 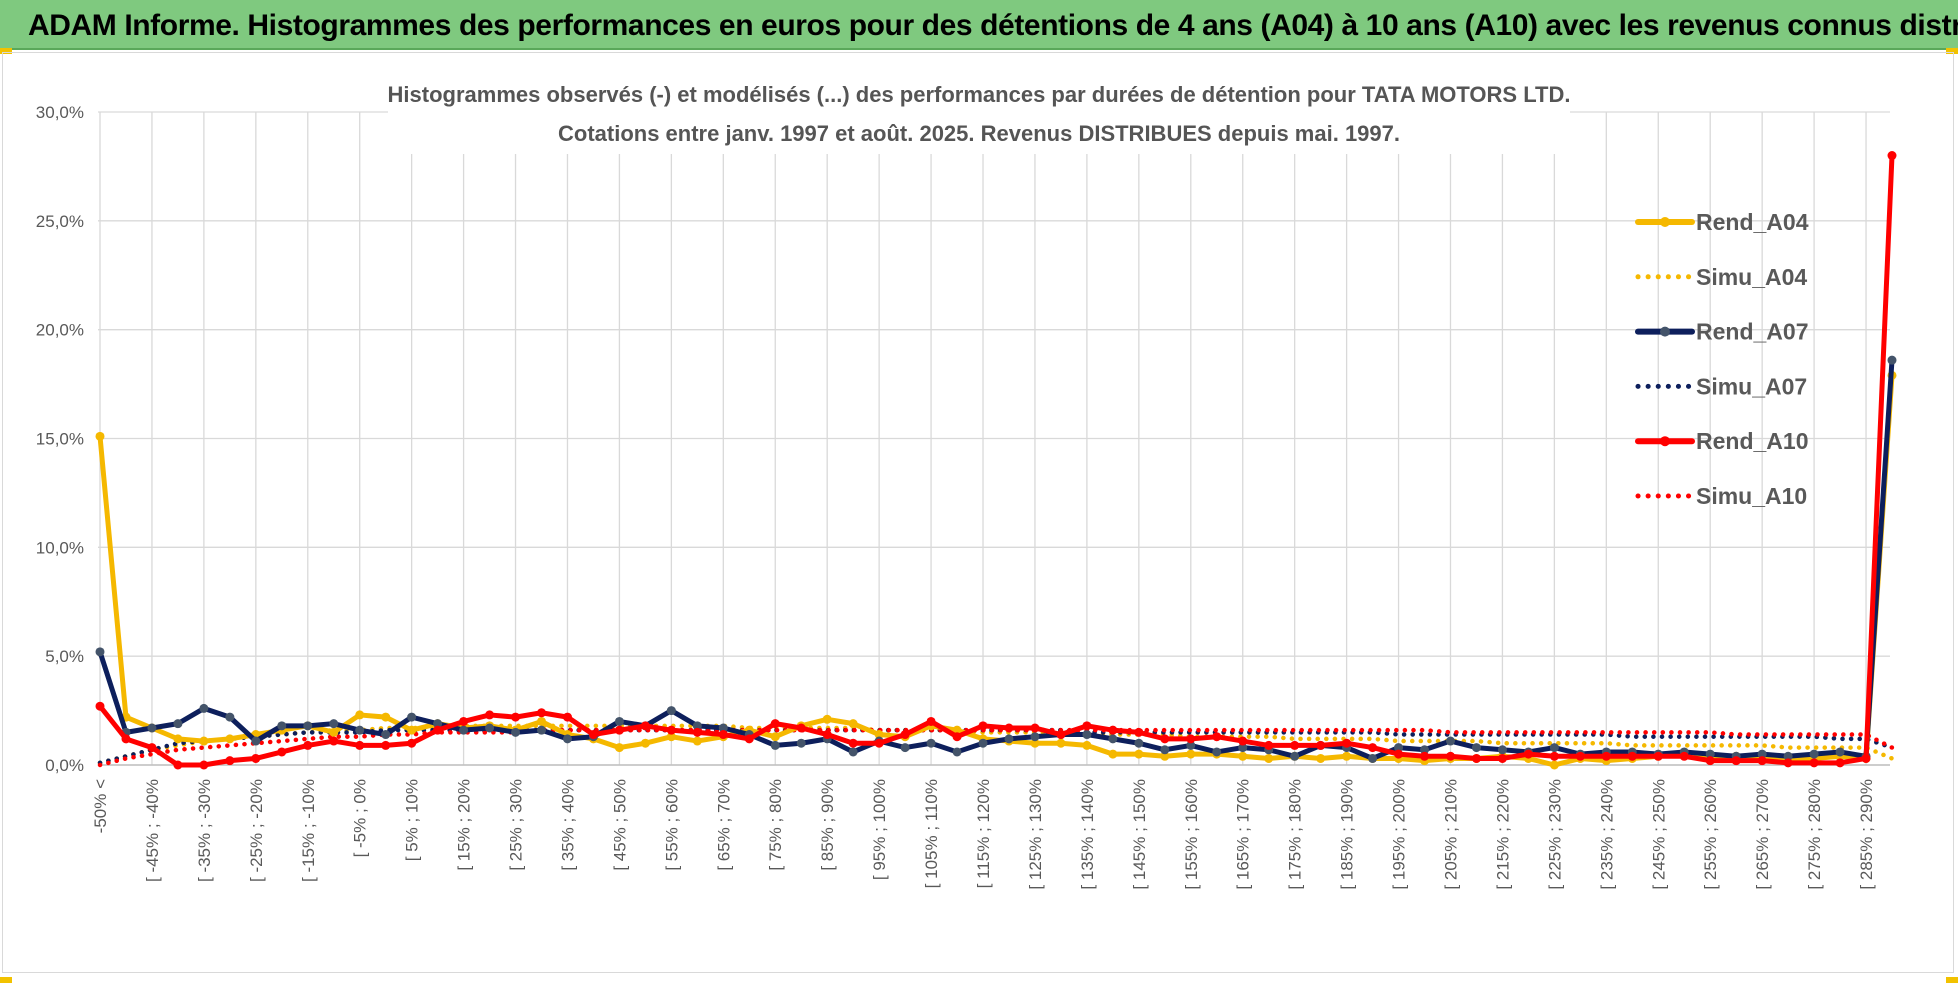 I want to click on x-tick-label: [ -35% ; -30%, so click(x=204, y=830).